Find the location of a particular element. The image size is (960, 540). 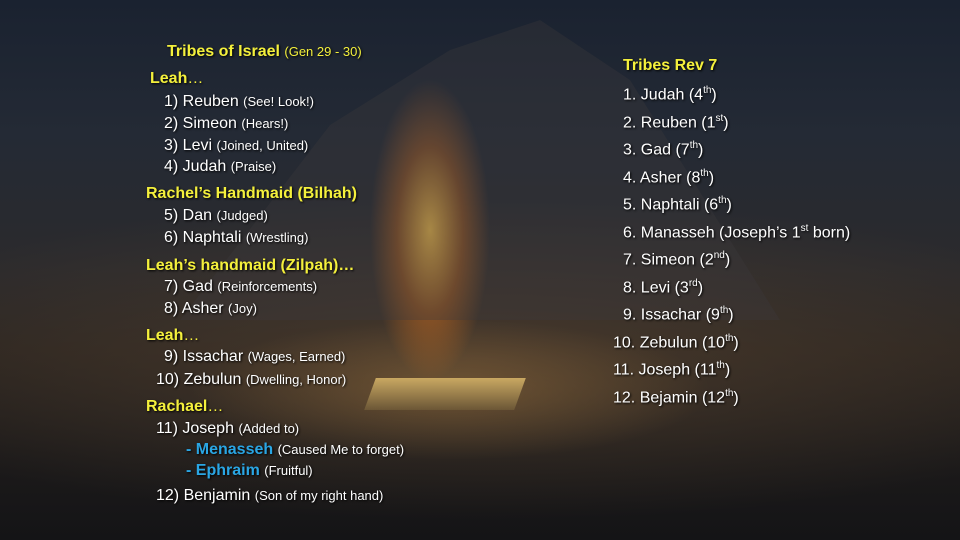

tribe-name: 10) Zebulun is located at coordinates (199, 379).